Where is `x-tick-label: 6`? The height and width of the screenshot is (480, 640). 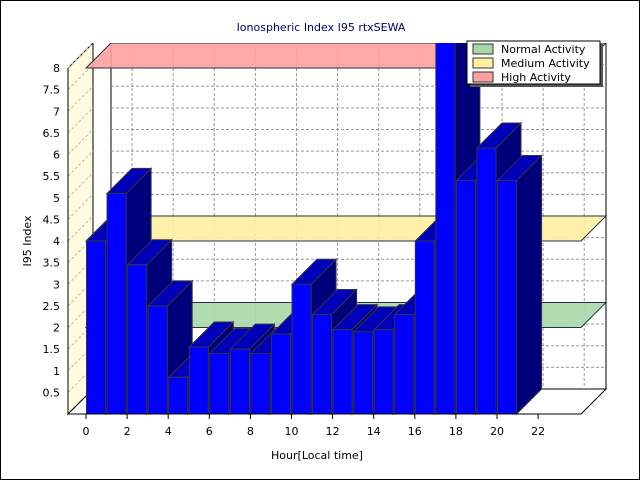 x-tick-label: 6 is located at coordinates (209, 431).